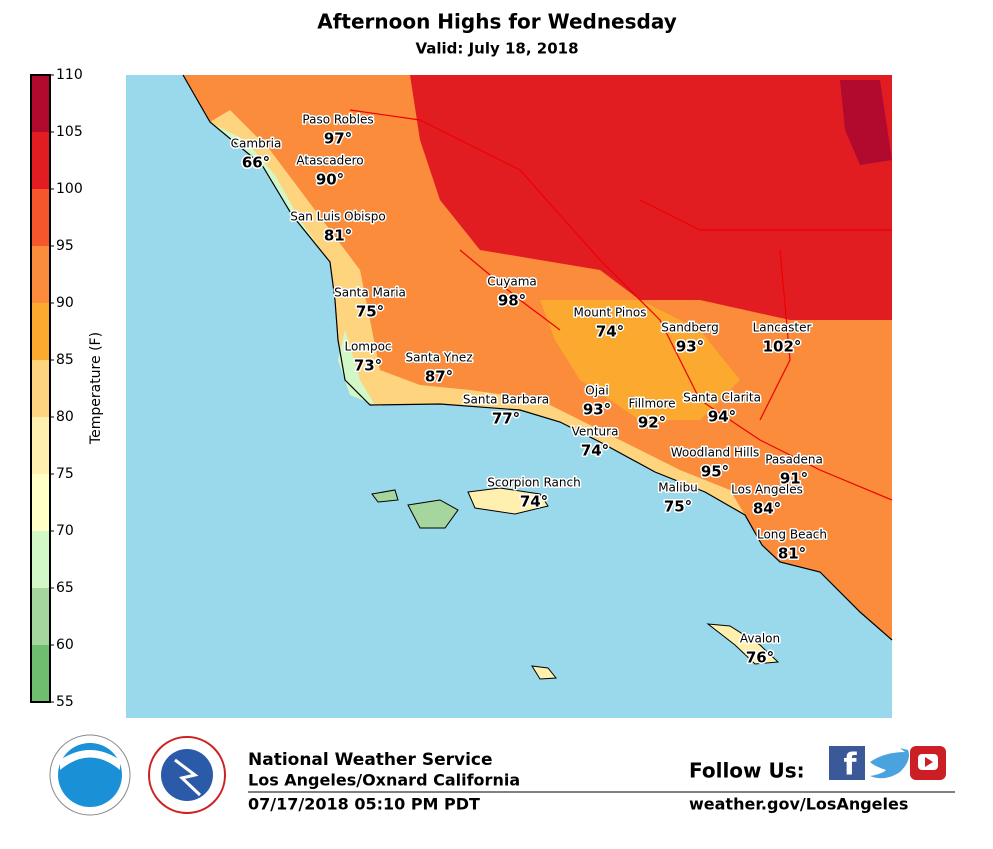 Image resolution: width=993 pixels, height=849 pixels. What do you see at coordinates (722, 398) in the screenshot?
I see `city-name: Santa Clarita` at bounding box center [722, 398].